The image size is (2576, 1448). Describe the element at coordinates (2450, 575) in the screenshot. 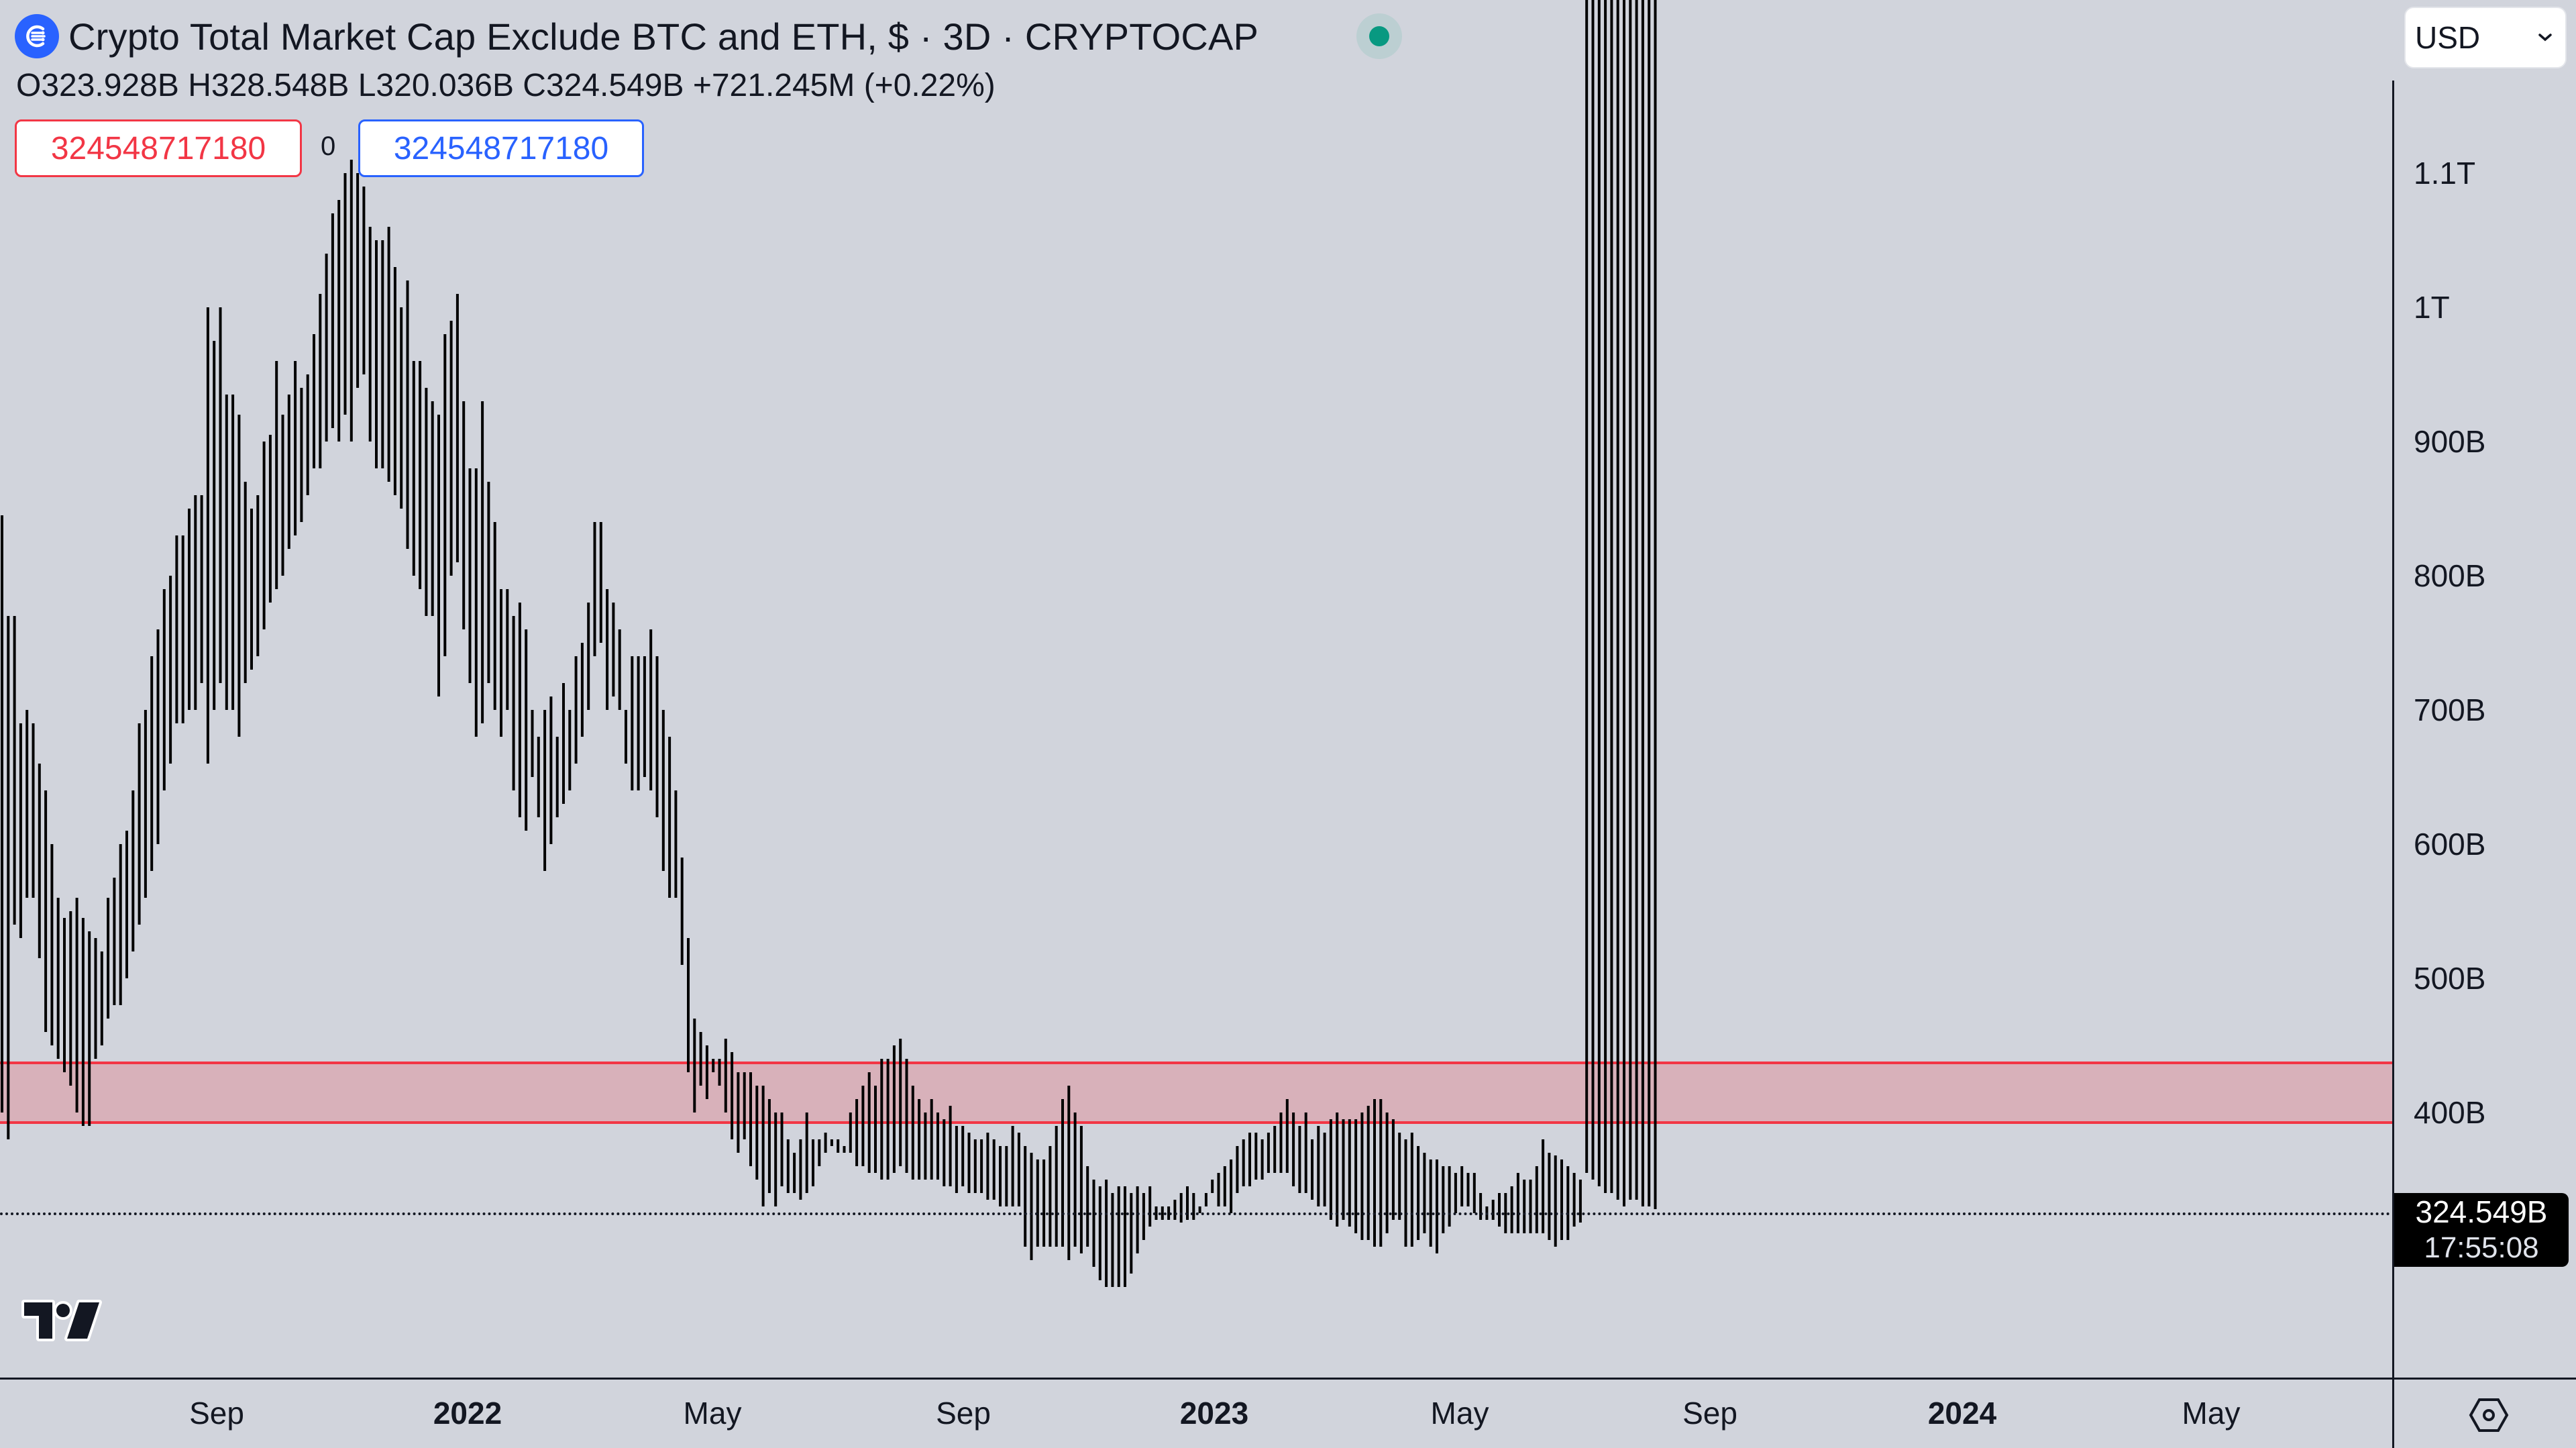

I see `price-tick-label: 800B` at that location.